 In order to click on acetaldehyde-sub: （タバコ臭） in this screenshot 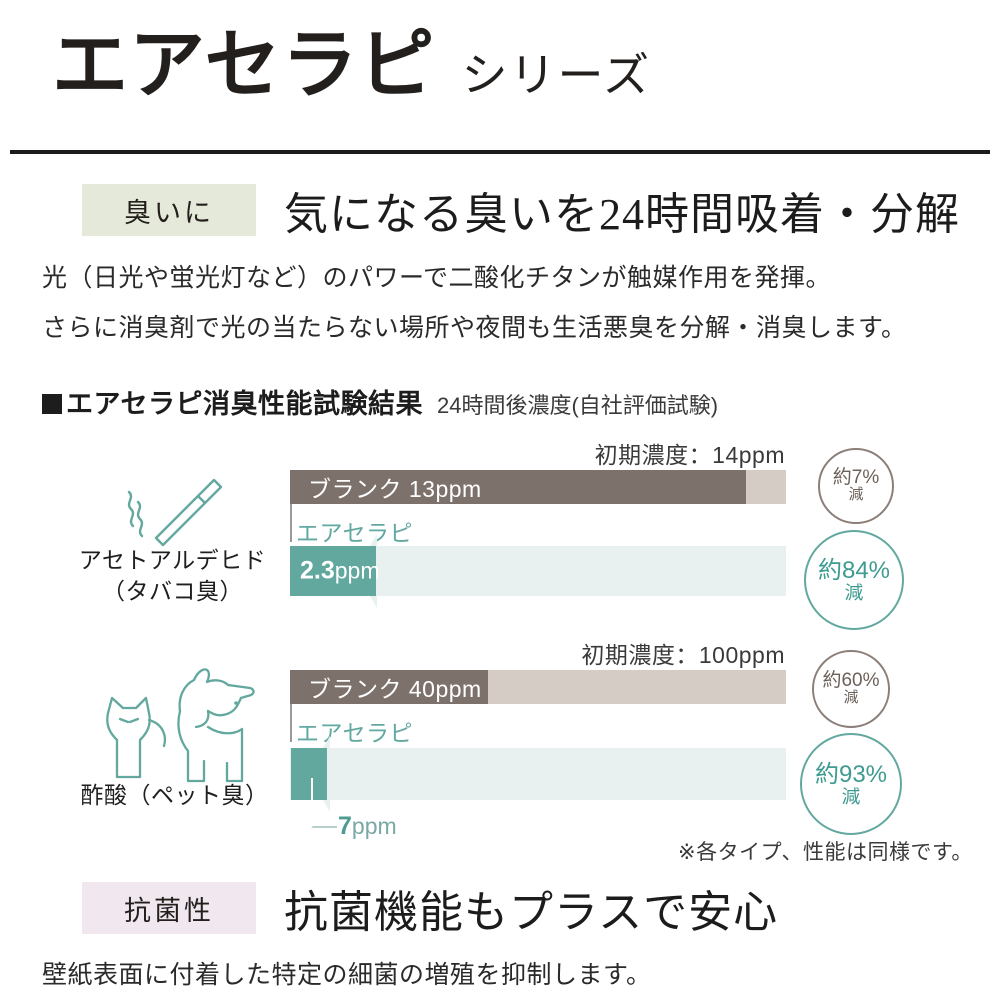, I will do `click(172, 591)`.